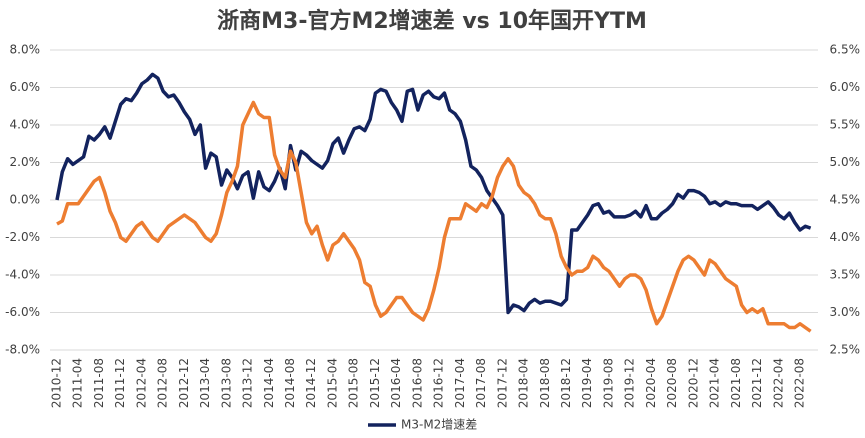 The height and width of the screenshot is (438, 865). What do you see at coordinates (630, 383) in the screenshot?
I see `x-tick-label: 2019-12` at bounding box center [630, 383].